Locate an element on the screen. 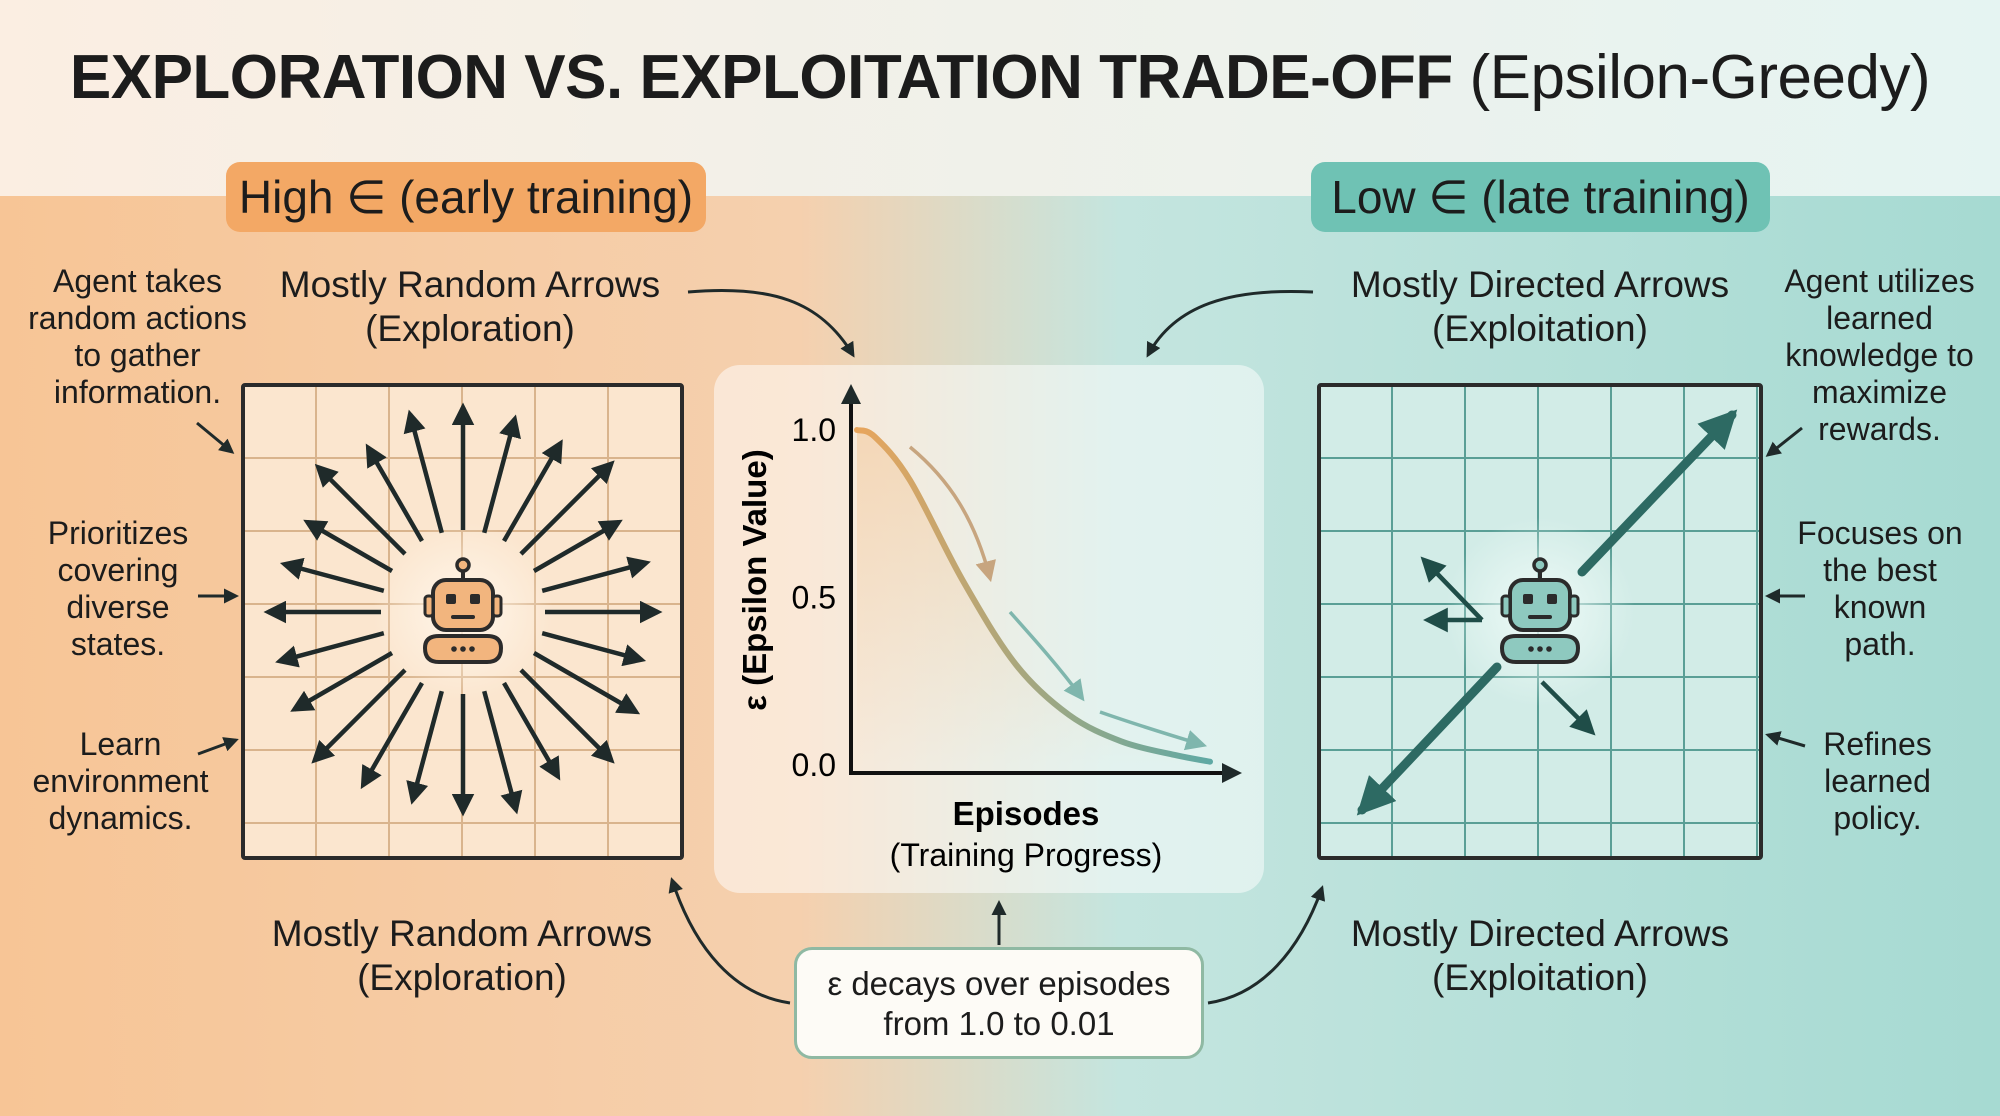  note-line: random actions is located at coordinates (137, 318).